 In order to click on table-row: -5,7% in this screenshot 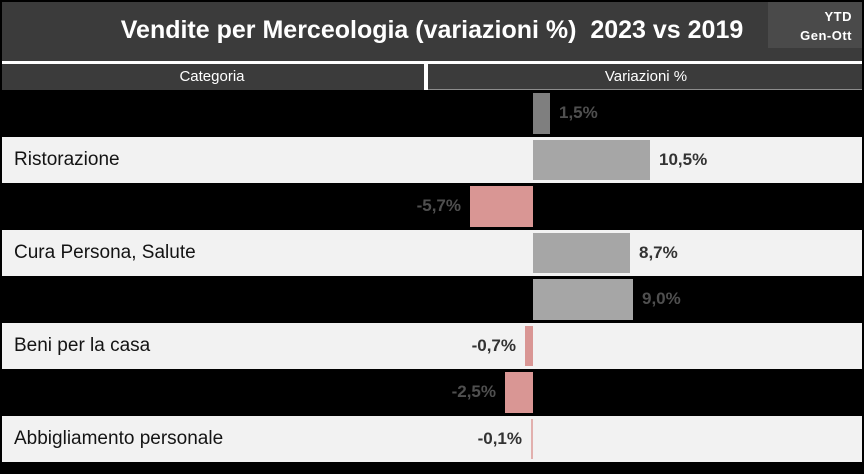, I will do `click(432, 206)`.